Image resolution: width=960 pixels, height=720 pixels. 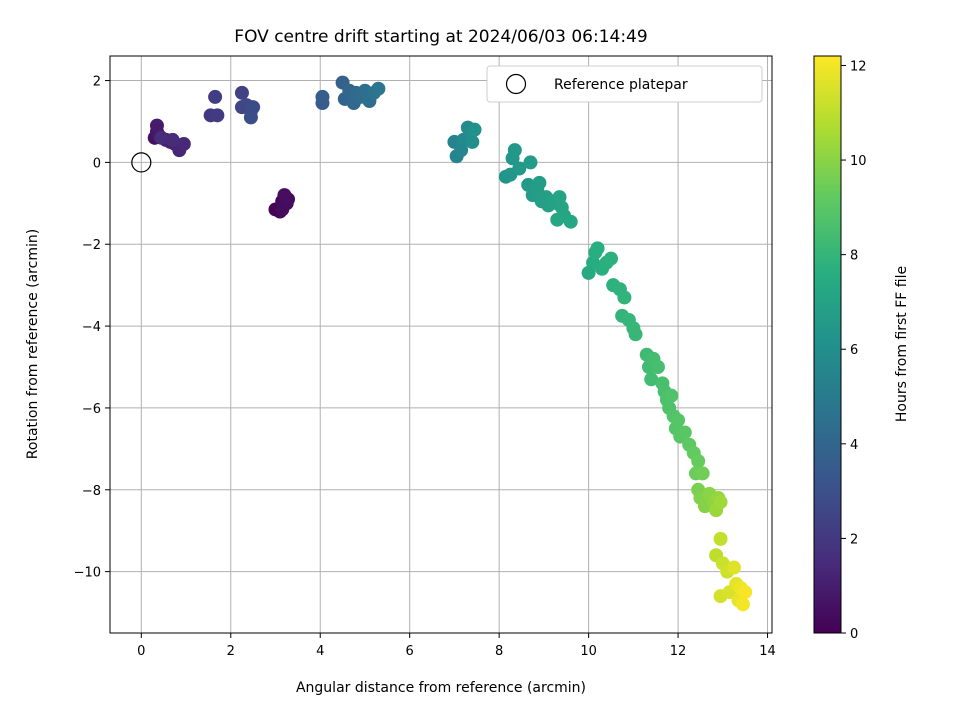 What do you see at coordinates (97, 82) in the screenshot?
I see `y-tick-label: 2` at bounding box center [97, 82].